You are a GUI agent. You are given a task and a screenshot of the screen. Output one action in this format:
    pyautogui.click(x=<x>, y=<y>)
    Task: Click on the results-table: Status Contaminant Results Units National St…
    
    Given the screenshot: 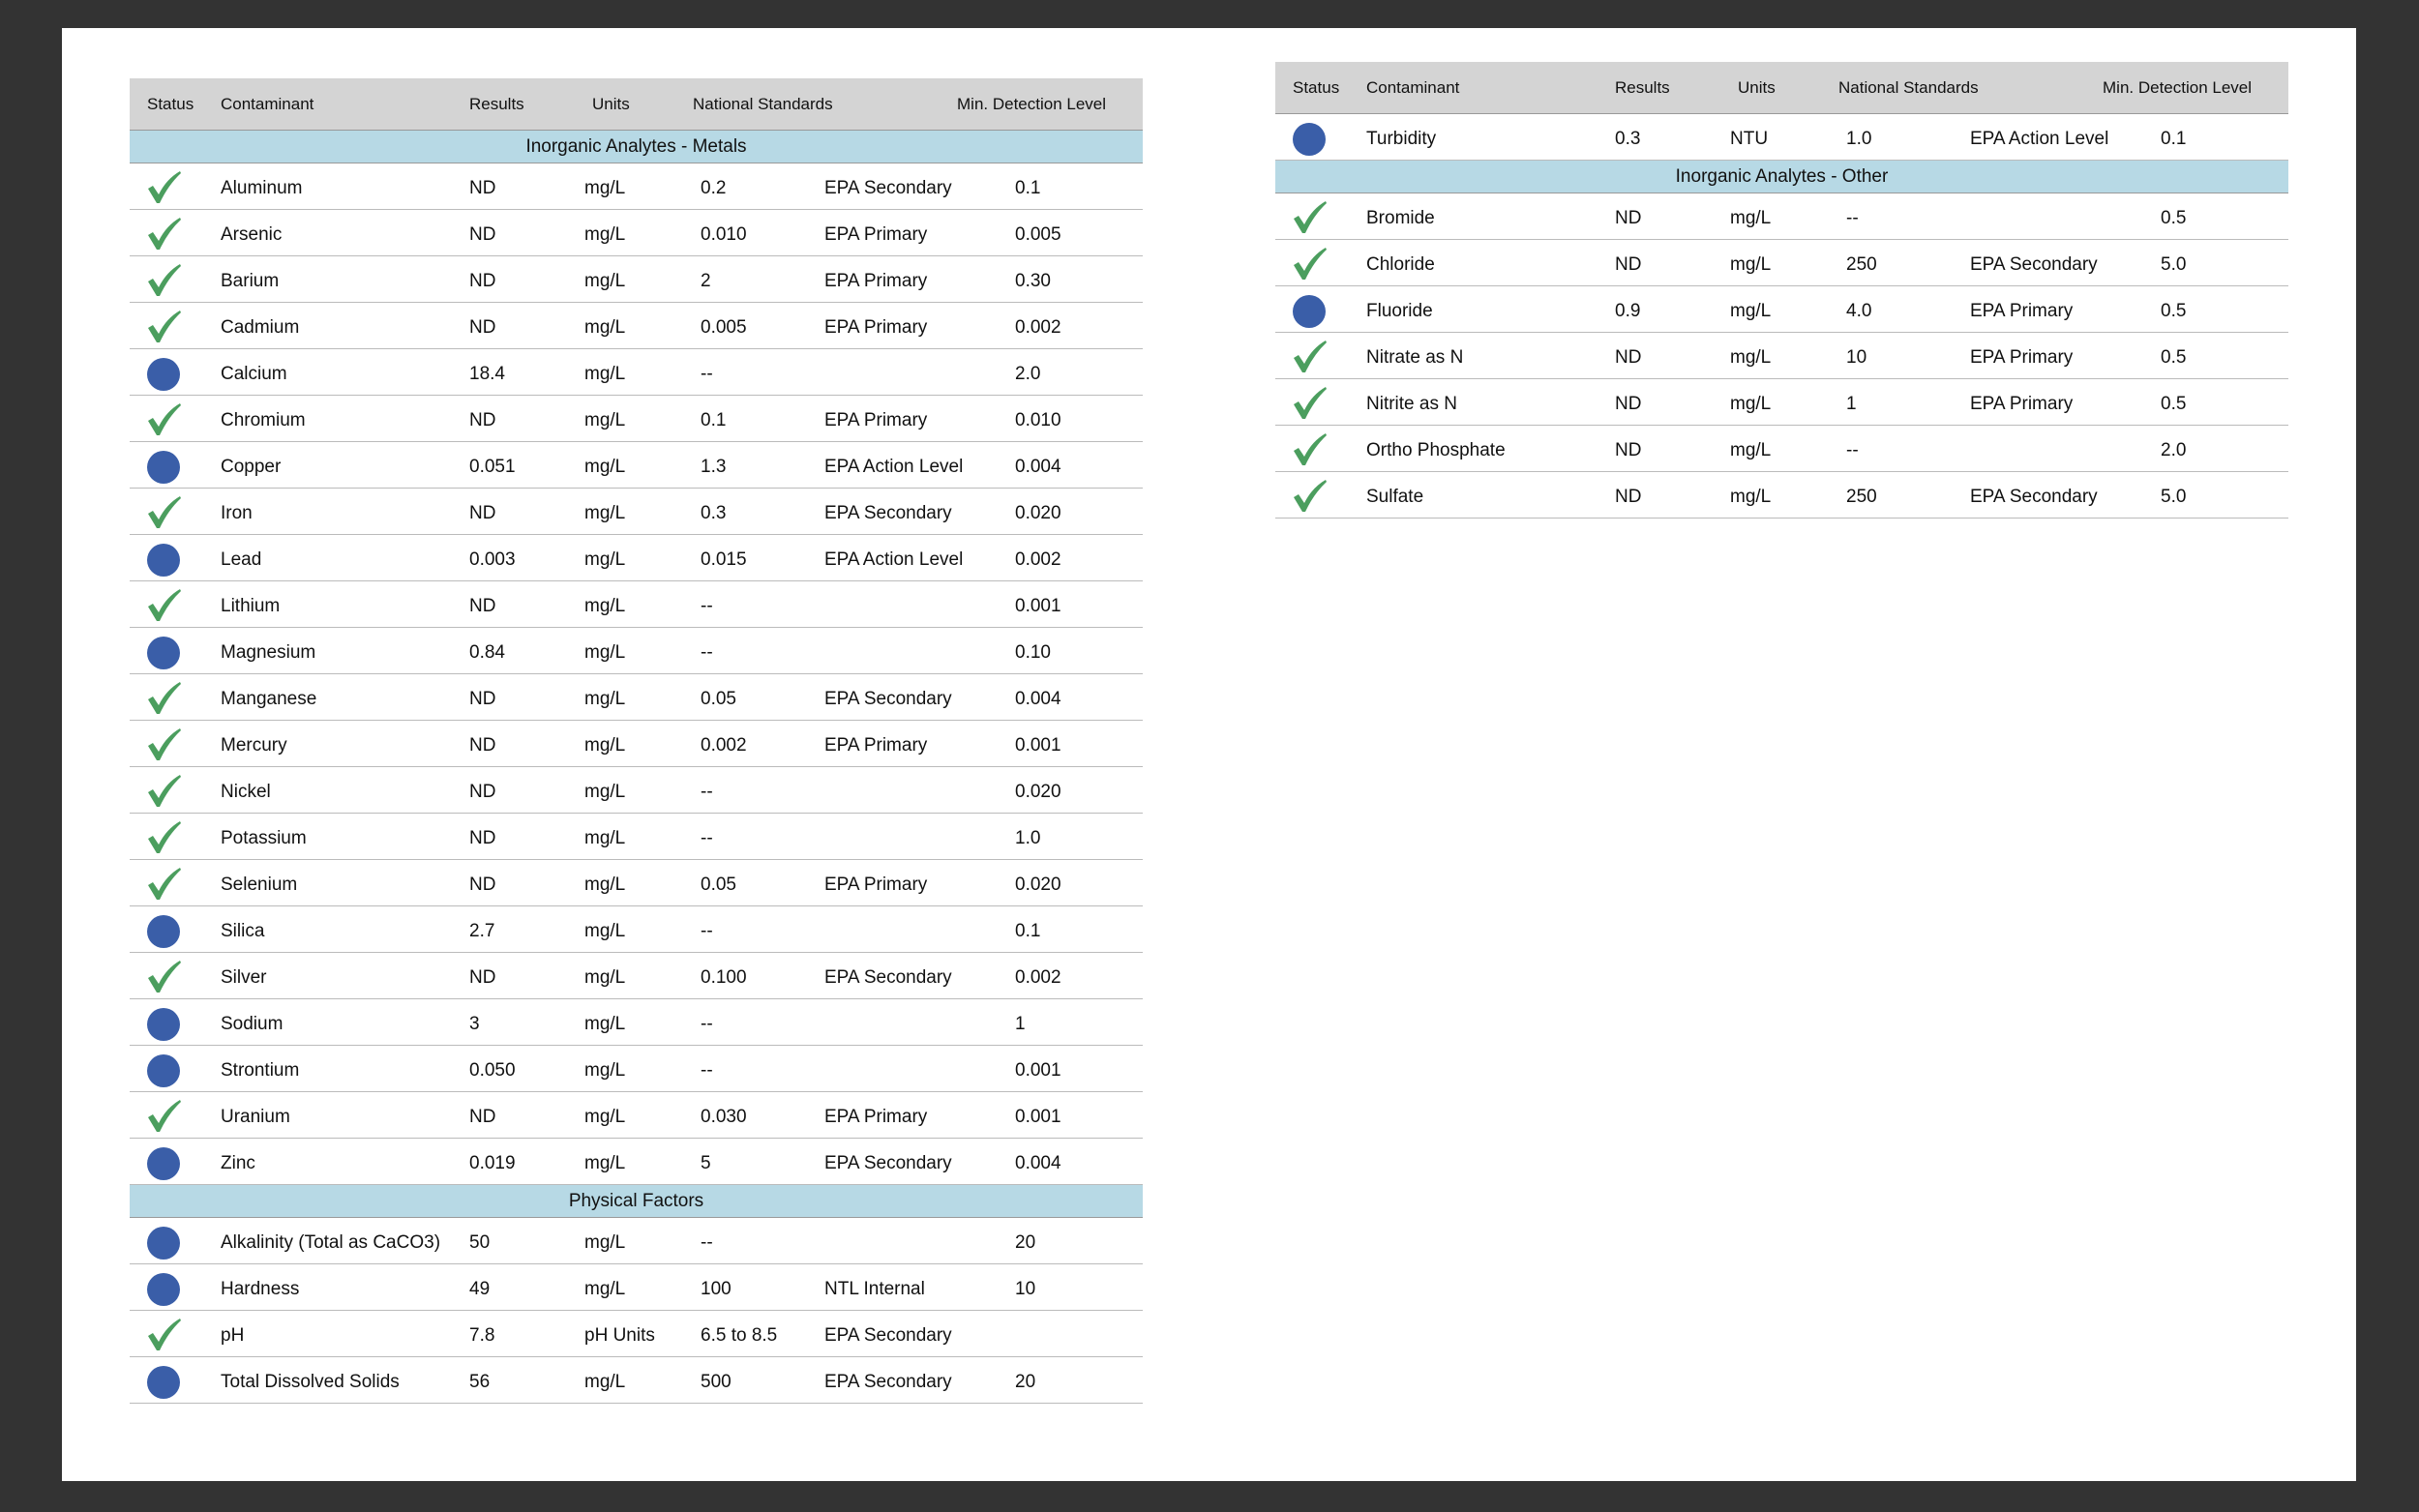 What is the action you would take?
    pyautogui.click(x=1782, y=290)
    